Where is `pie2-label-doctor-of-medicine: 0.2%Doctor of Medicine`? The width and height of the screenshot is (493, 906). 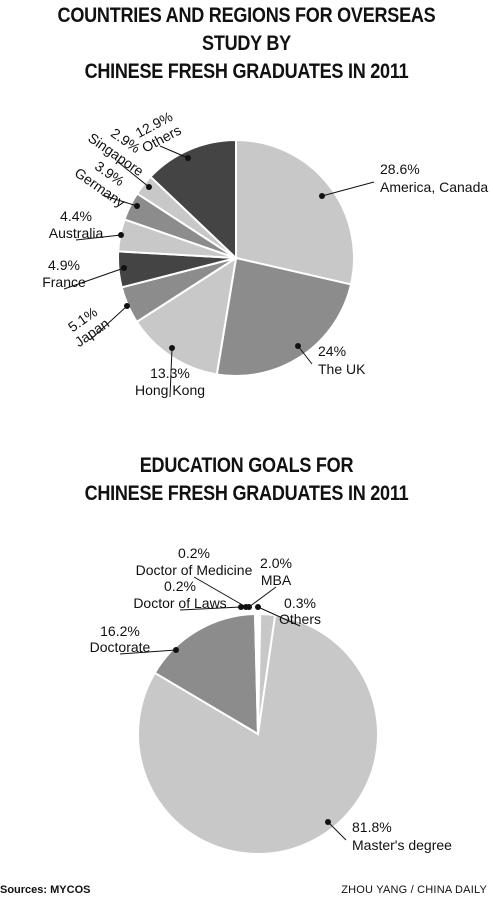
pie2-label-doctor-of-medicine: 0.2%Doctor of Medicine is located at coordinates (194, 561).